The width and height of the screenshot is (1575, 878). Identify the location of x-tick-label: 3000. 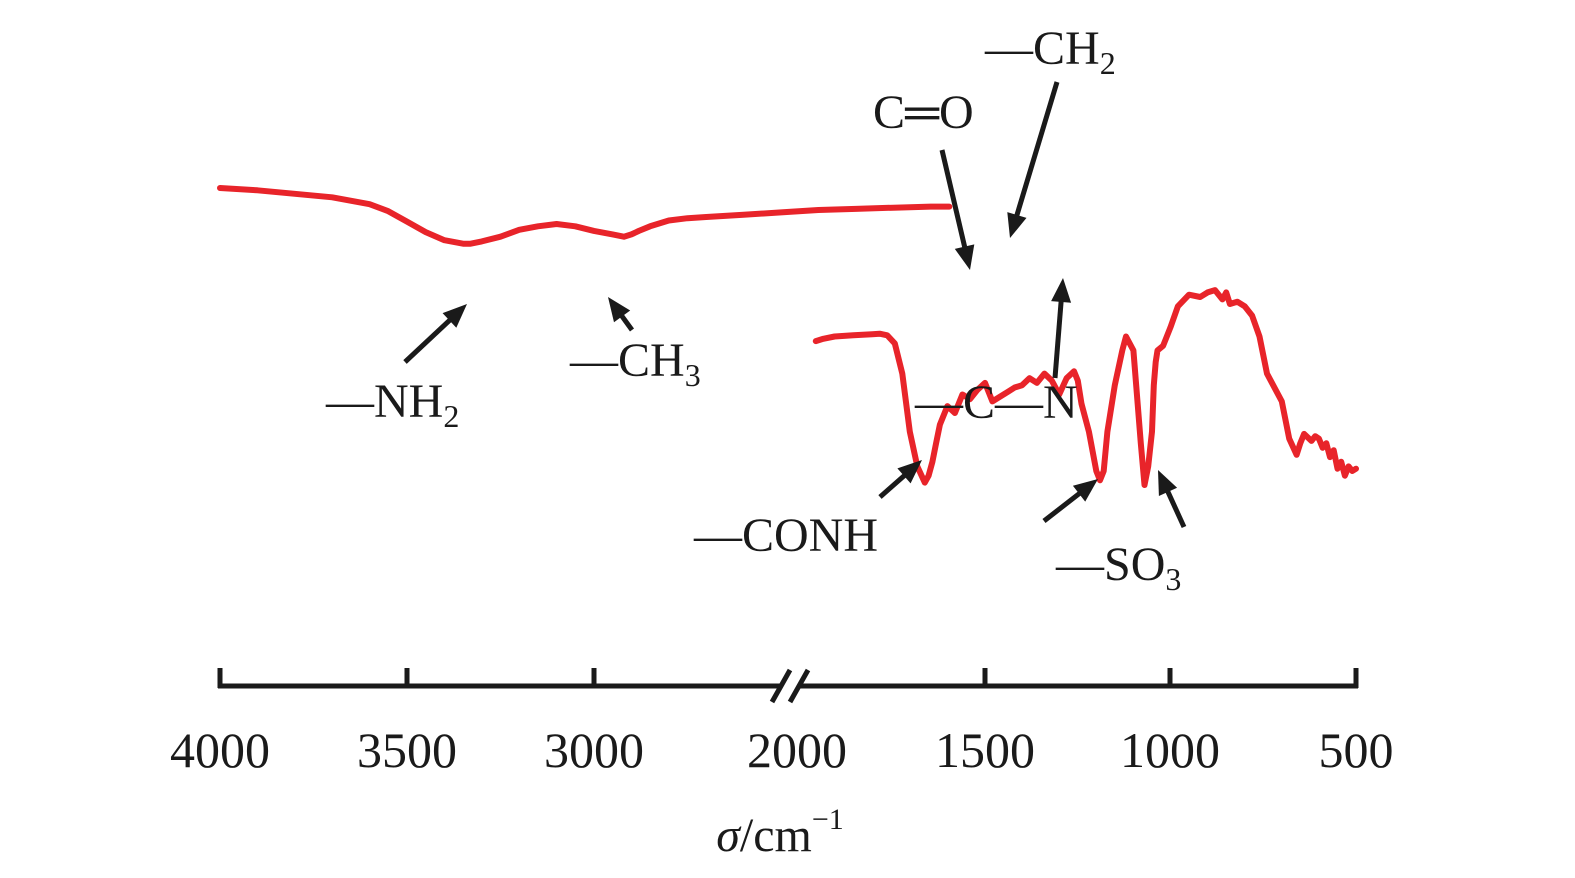
(594, 750).